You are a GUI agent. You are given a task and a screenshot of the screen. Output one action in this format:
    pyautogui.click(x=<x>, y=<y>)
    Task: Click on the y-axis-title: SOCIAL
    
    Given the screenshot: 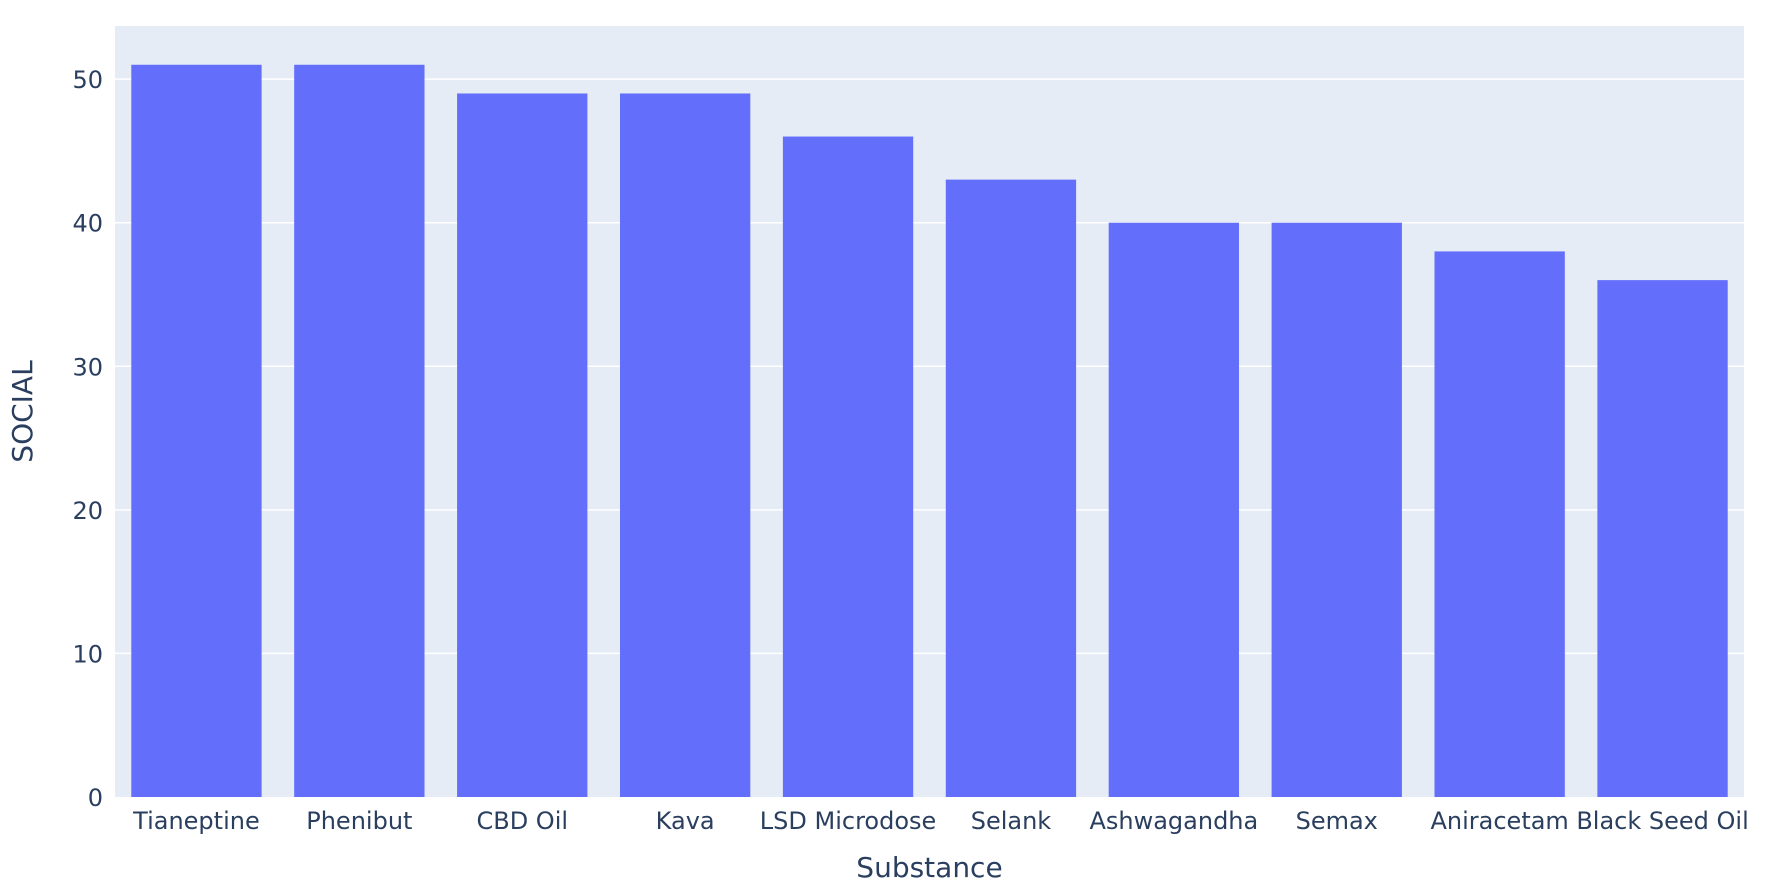 What is the action you would take?
    pyautogui.click(x=22, y=411)
    